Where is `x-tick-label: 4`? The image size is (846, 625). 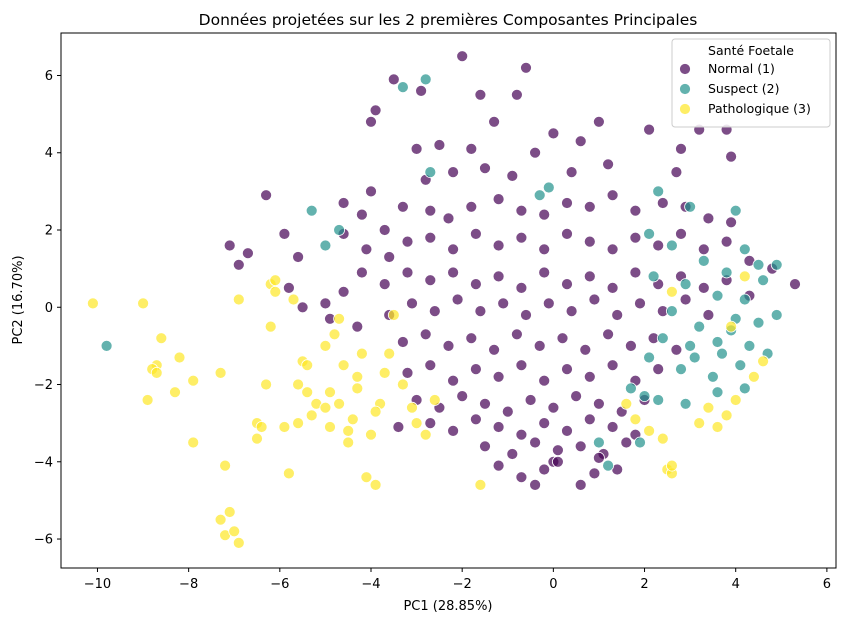
x-tick-label: 4 is located at coordinates (736, 584).